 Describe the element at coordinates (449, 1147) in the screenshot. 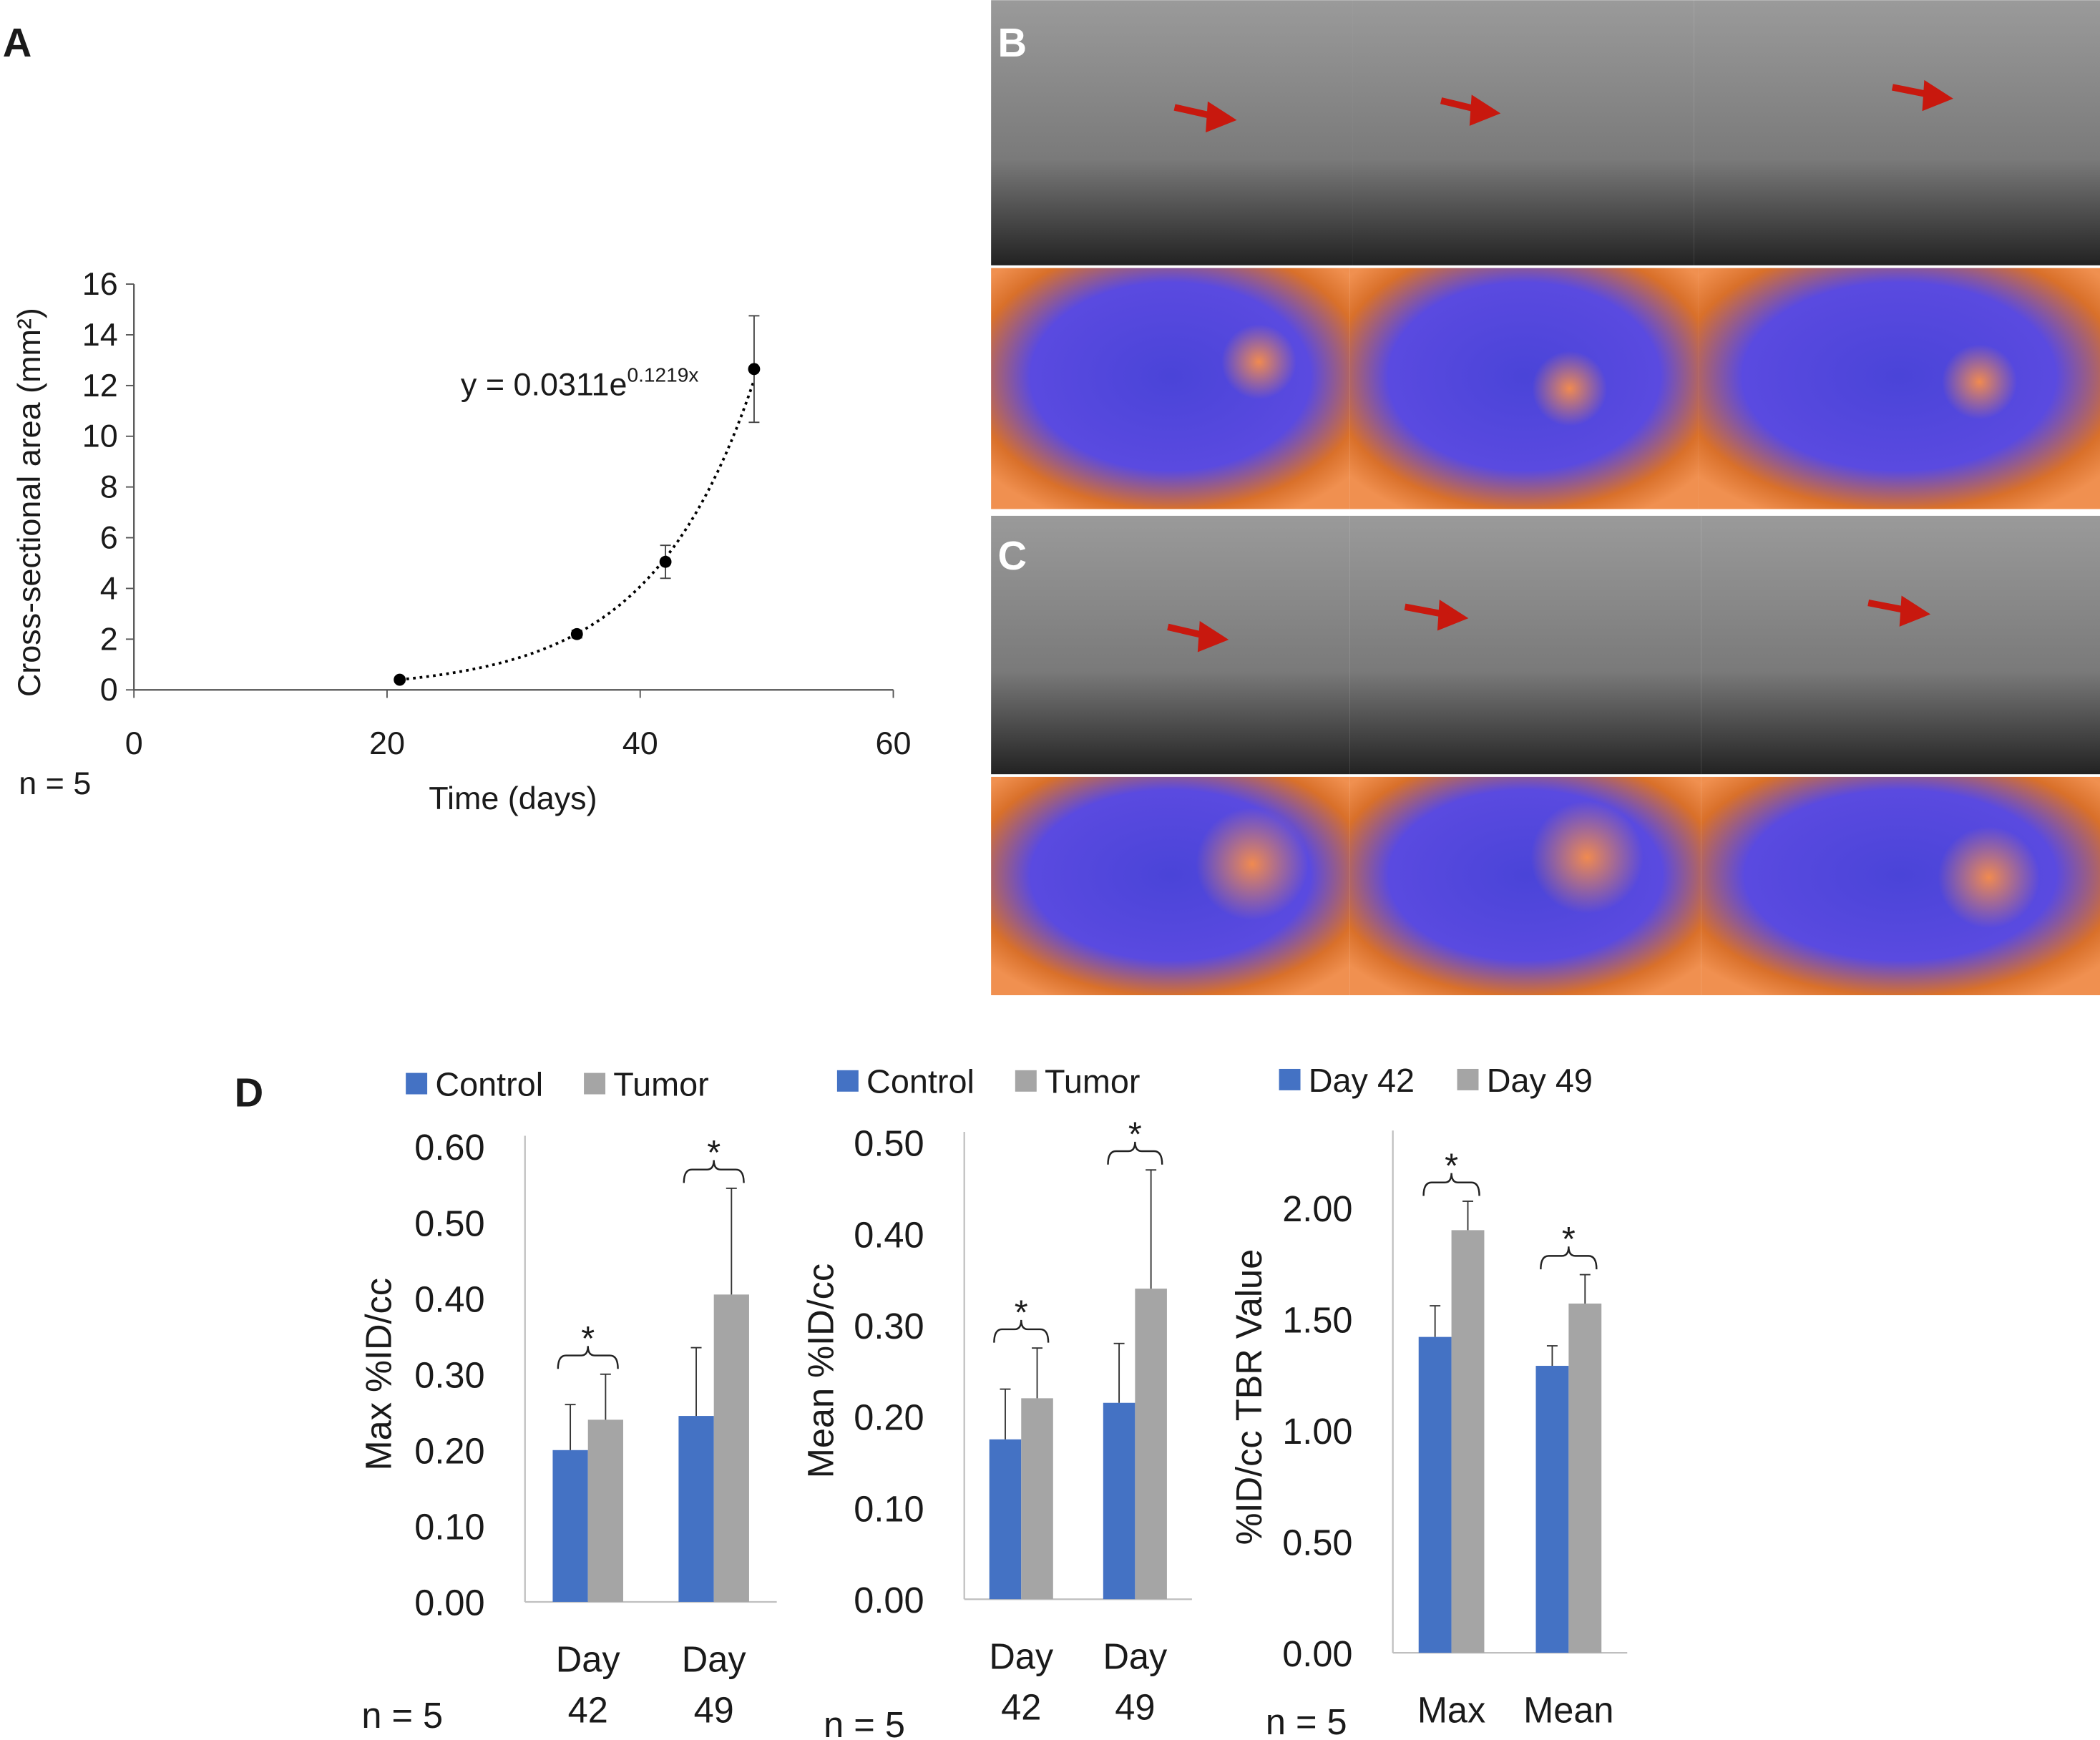

I see `y-tick-label: 0.60` at that location.